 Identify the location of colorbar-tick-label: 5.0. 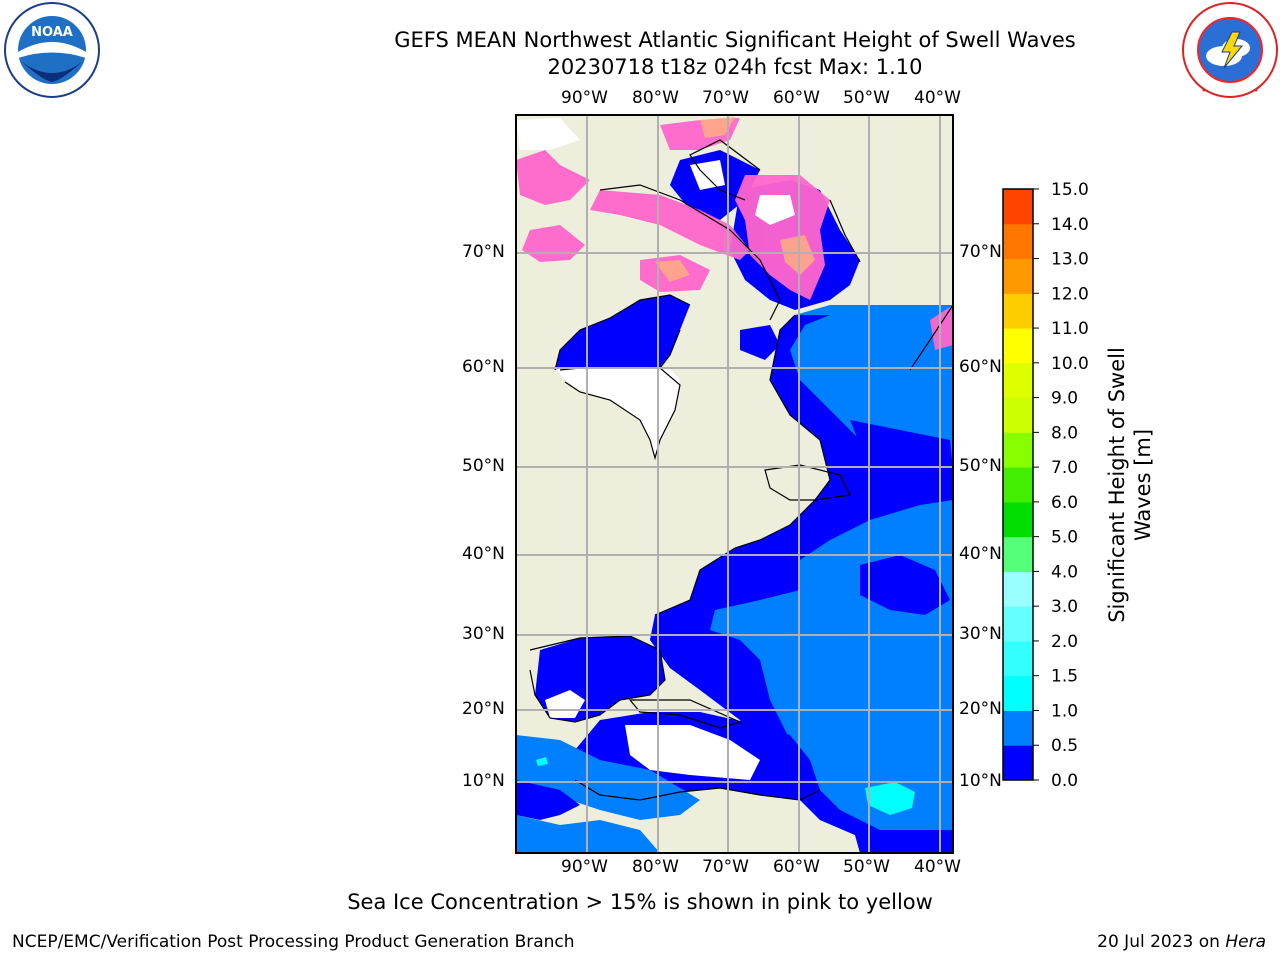
(1064, 538).